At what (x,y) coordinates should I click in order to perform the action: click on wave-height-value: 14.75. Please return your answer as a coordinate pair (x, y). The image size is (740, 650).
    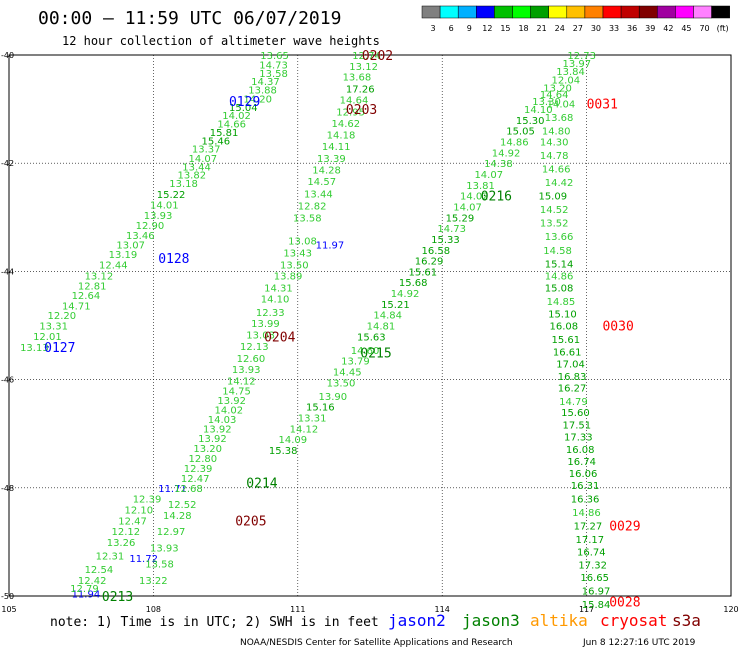
    Looking at the image, I should click on (236, 391).